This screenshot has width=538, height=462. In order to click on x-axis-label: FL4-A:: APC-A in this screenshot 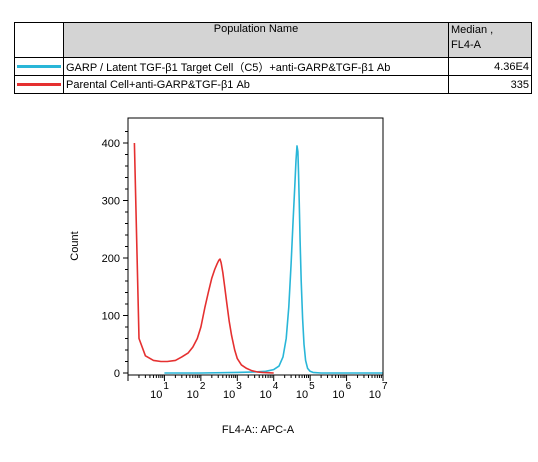, I will do `click(258, 430)`.